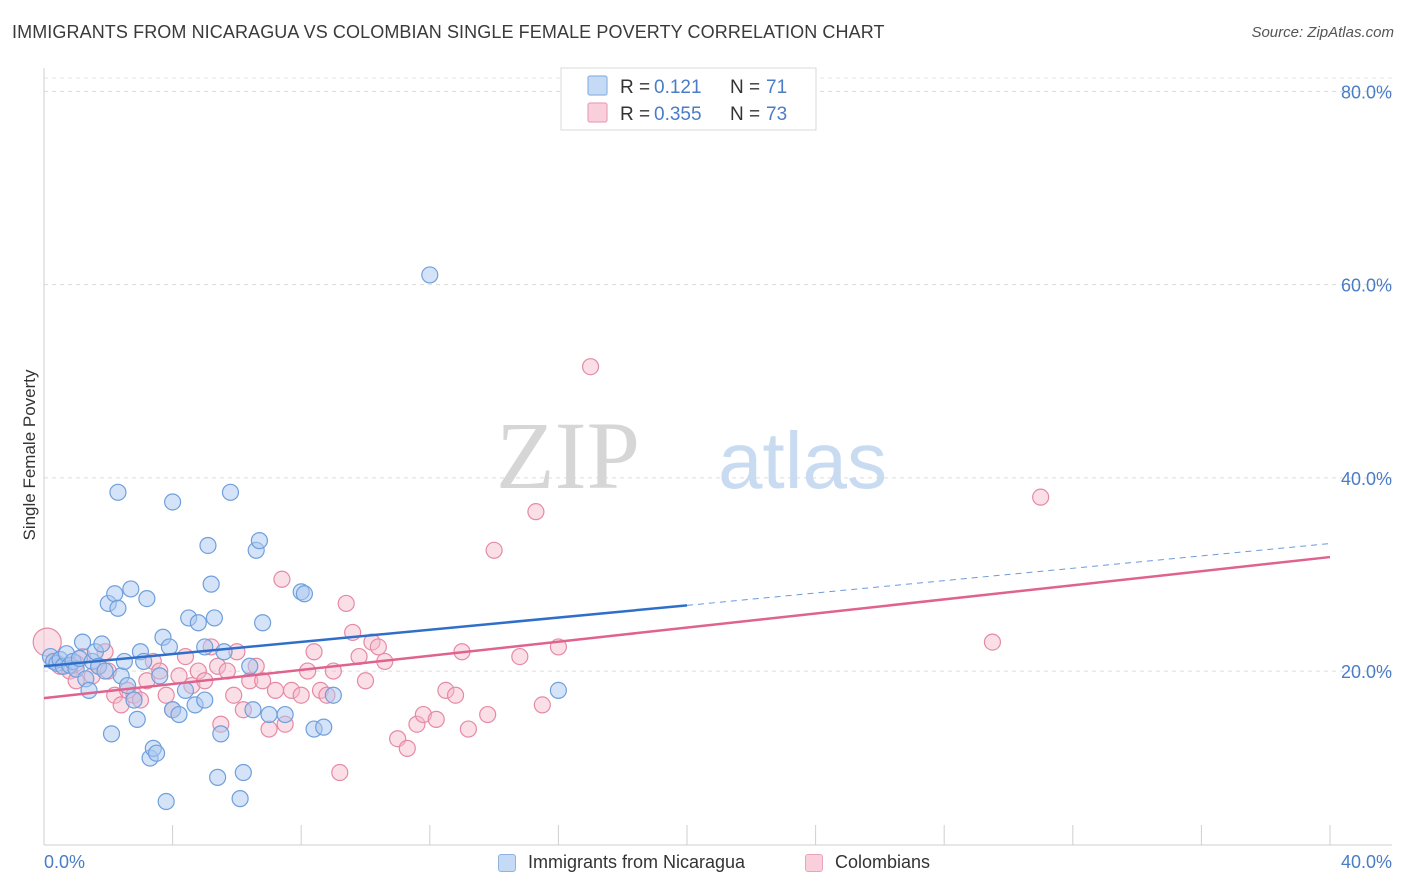 This screenshot has height=892, width=1406. Describe the element at coordinates (1366, 479) in the screenshot. I see `y-tick-label: 40.0%` at that location.